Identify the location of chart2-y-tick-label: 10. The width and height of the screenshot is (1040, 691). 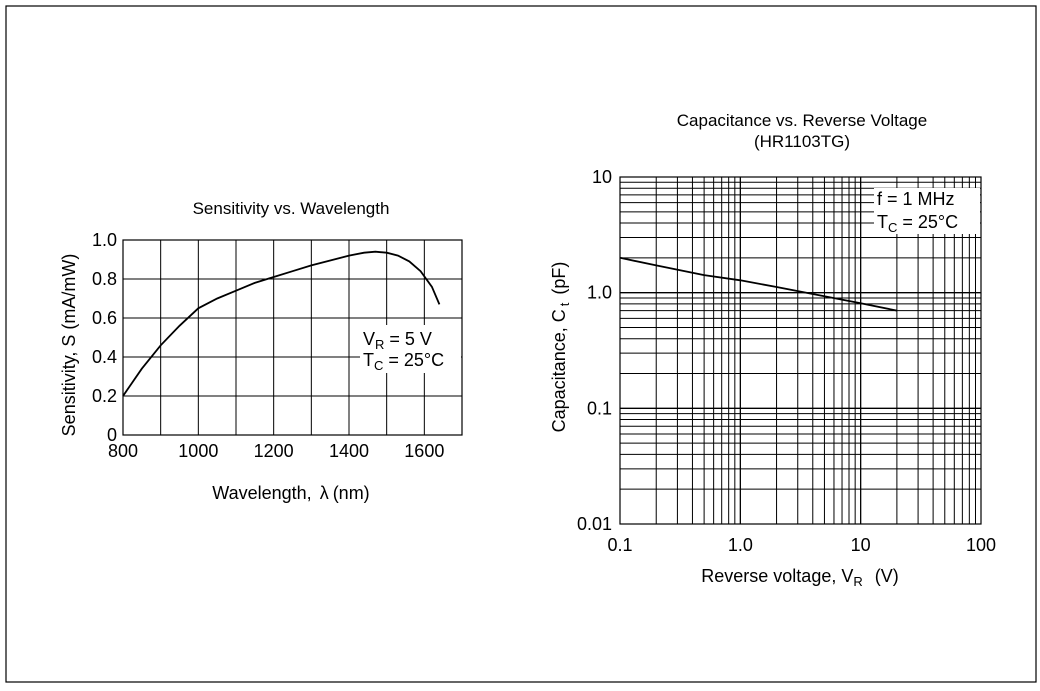
(602, 177).